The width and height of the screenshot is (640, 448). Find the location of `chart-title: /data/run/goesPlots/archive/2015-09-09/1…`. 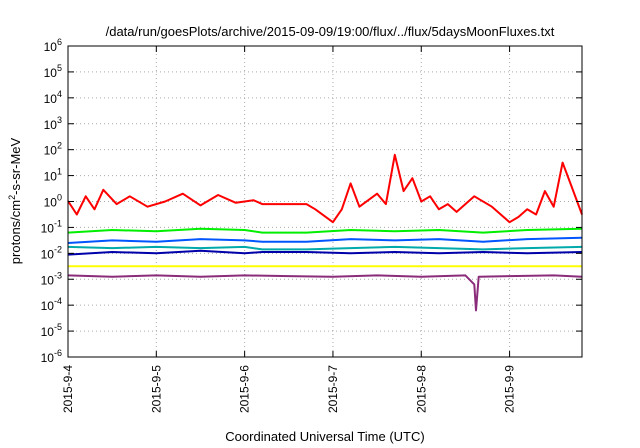

chart-title: /data/run/goesPlots/archive/2015-09-09/1… is located at coordinates (330, 31).